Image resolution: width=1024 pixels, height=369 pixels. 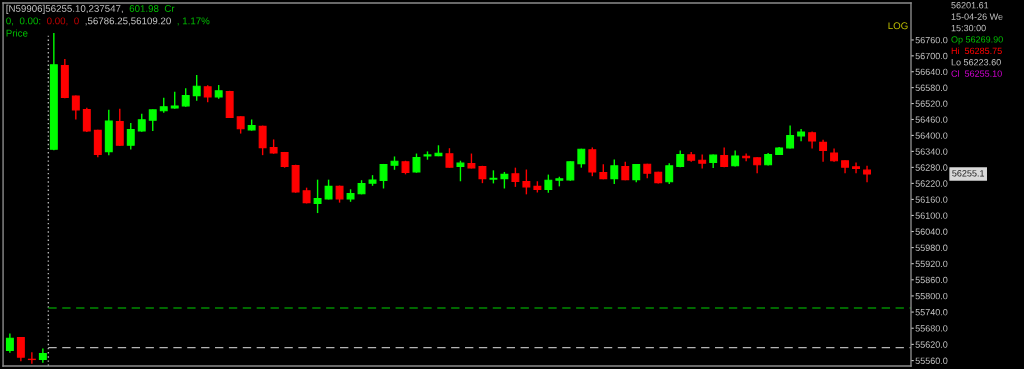 What do you see at coordinates (931, 247) in the screenshot?
I see `y-tick-label: 55980.0` at bounding box center [931, 247].